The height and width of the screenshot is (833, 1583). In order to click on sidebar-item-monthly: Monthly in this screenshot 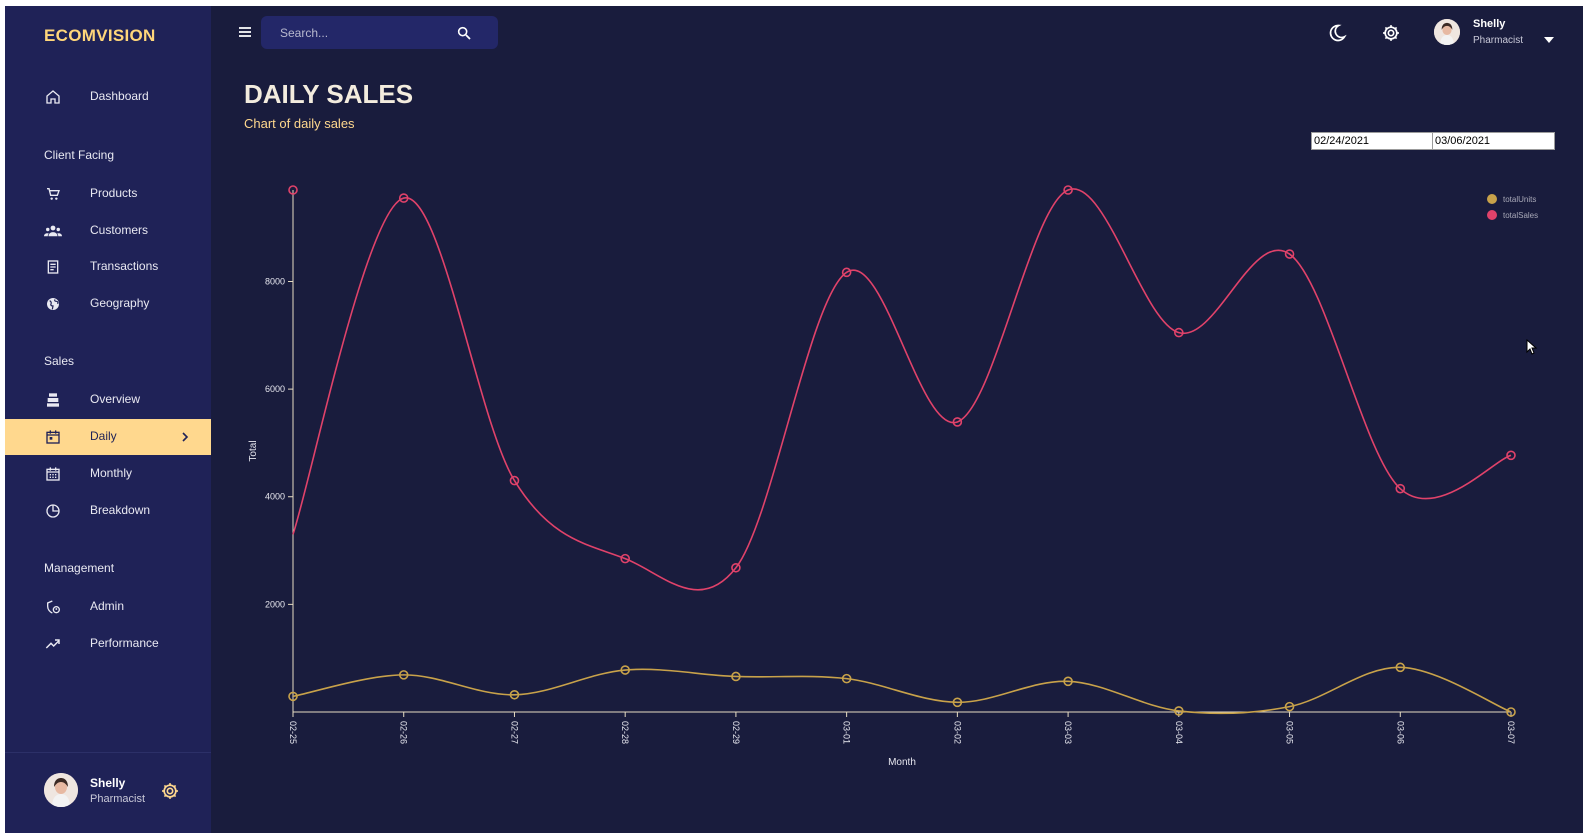, I will do `click(108, 474)`.